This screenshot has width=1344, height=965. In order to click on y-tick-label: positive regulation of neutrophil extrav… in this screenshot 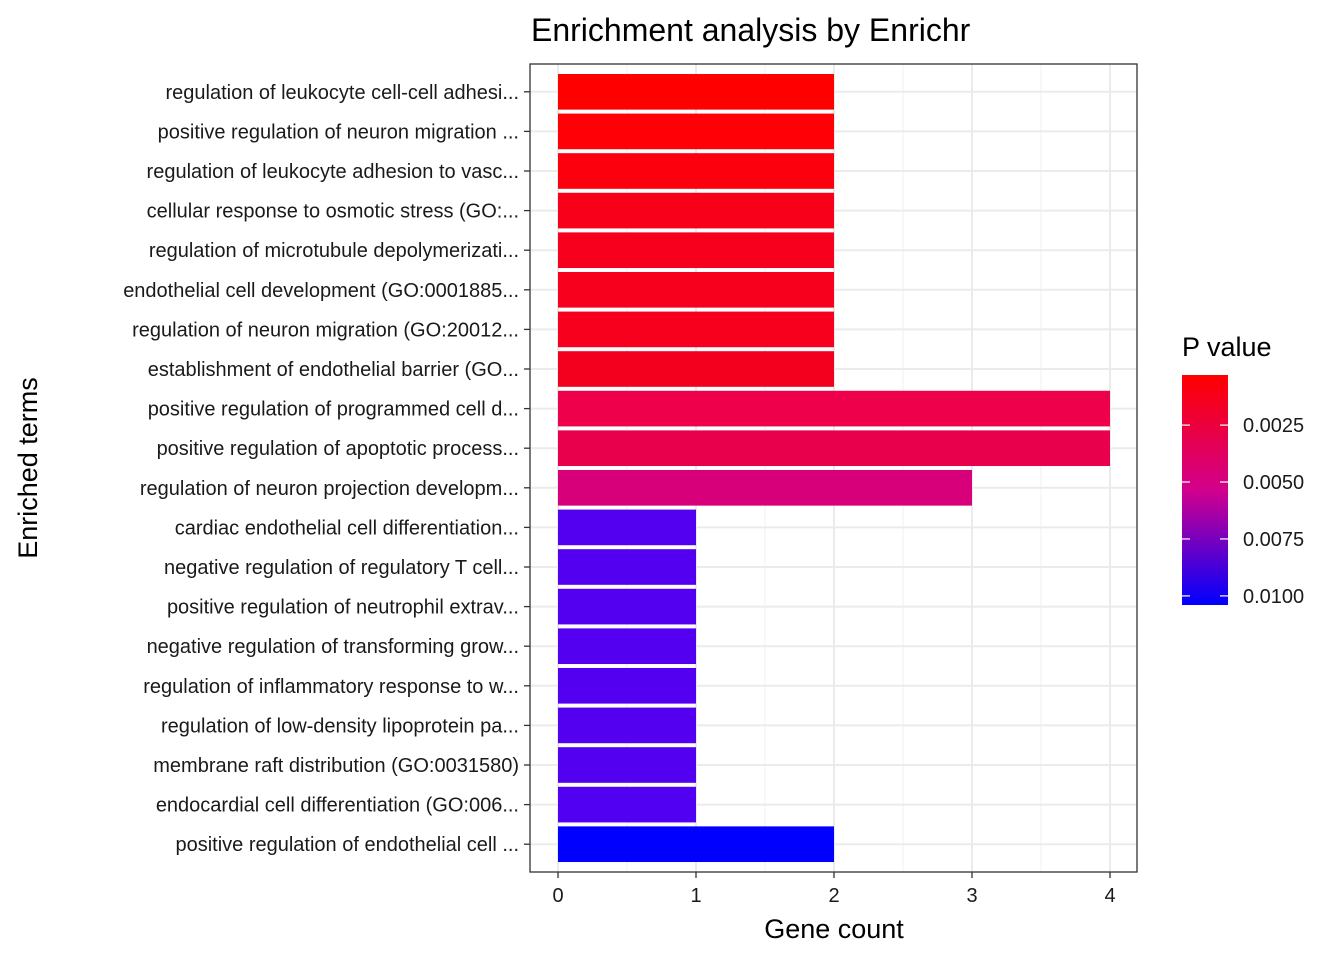, I will do `click(343, 608)`.